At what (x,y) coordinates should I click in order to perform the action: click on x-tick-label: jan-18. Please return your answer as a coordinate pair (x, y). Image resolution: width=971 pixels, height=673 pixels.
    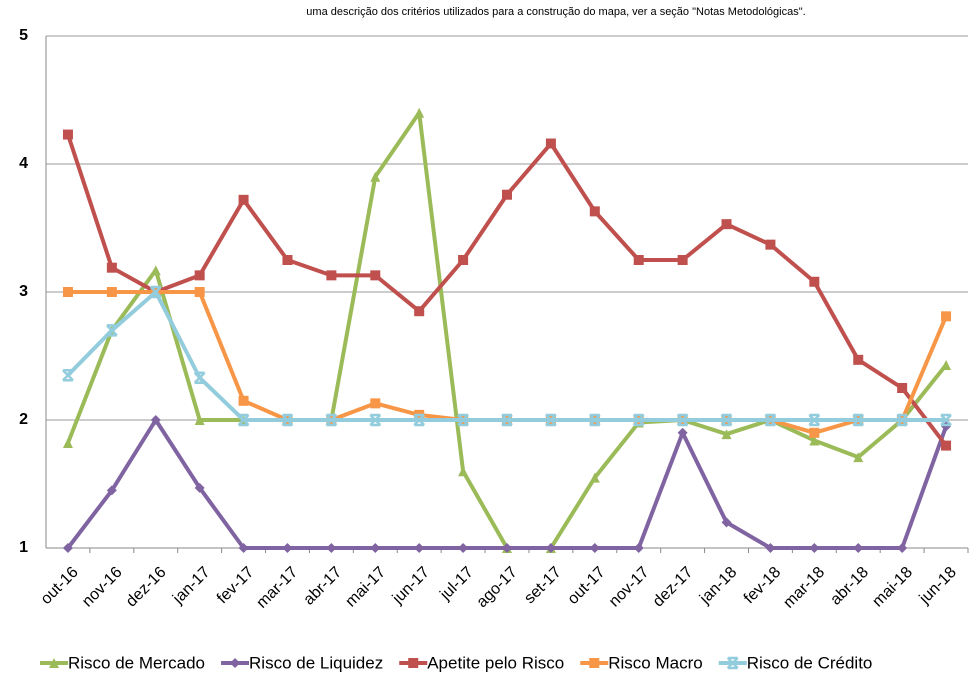
    Looking at the image, I should click on (718, 586).